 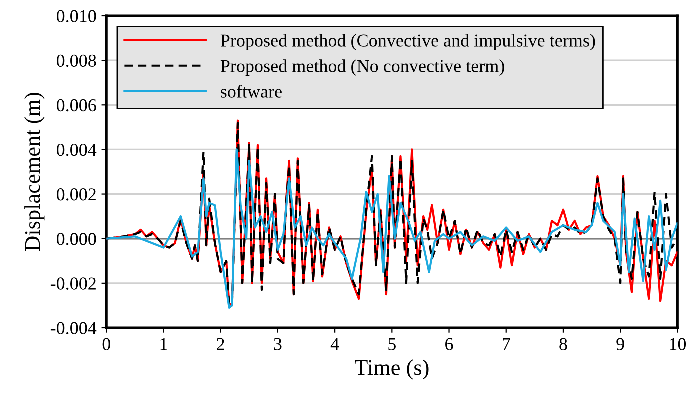 What do you see at coordinates (335, 344) in the screenshot?
I see `x-tick-label: 4` at bounding box center [335, 344].